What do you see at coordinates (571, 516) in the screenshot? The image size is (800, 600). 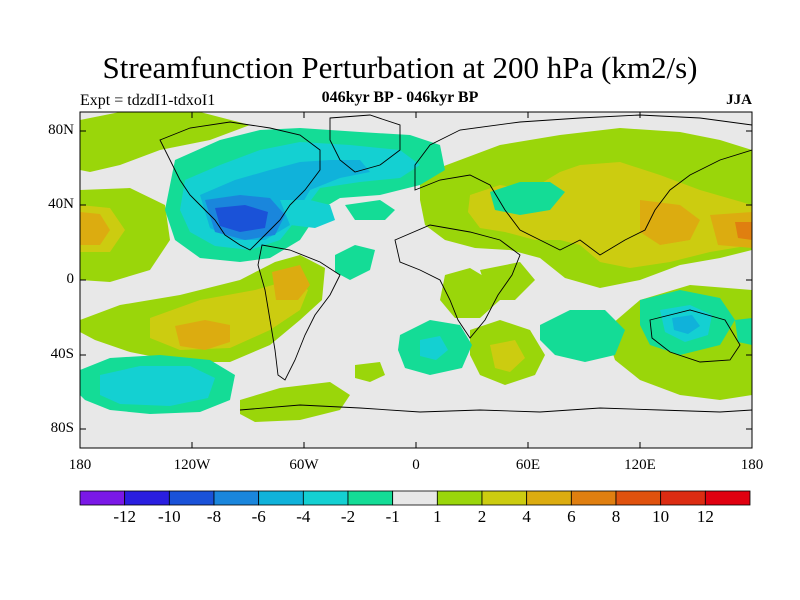 I see `colorbar-label: 6` at bounding box center [571, 516].